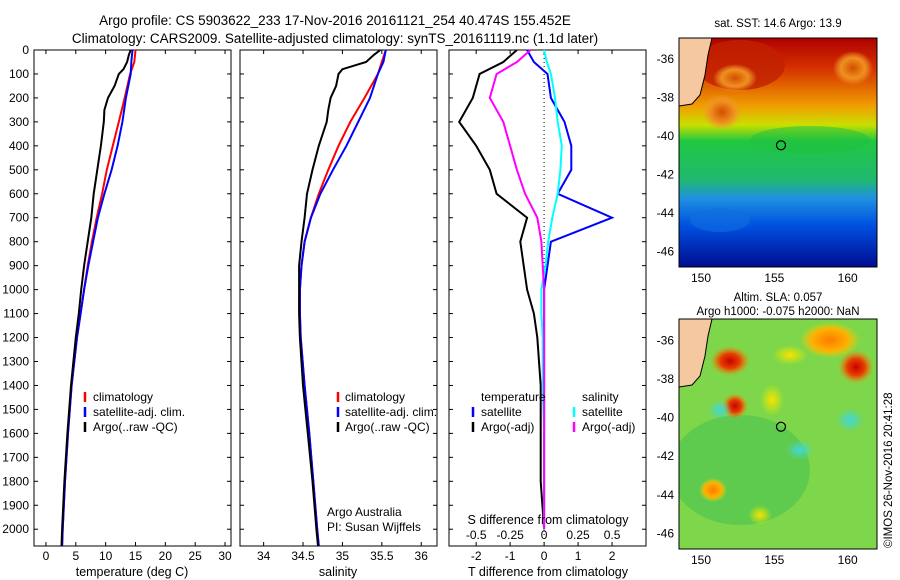 Image resolution: width=900 pixels, height=580 pixels. What do you see at coordinates (422, 556) in the screenshot?
I see `x-tick-label: 36` at bounding box center [422, 556].